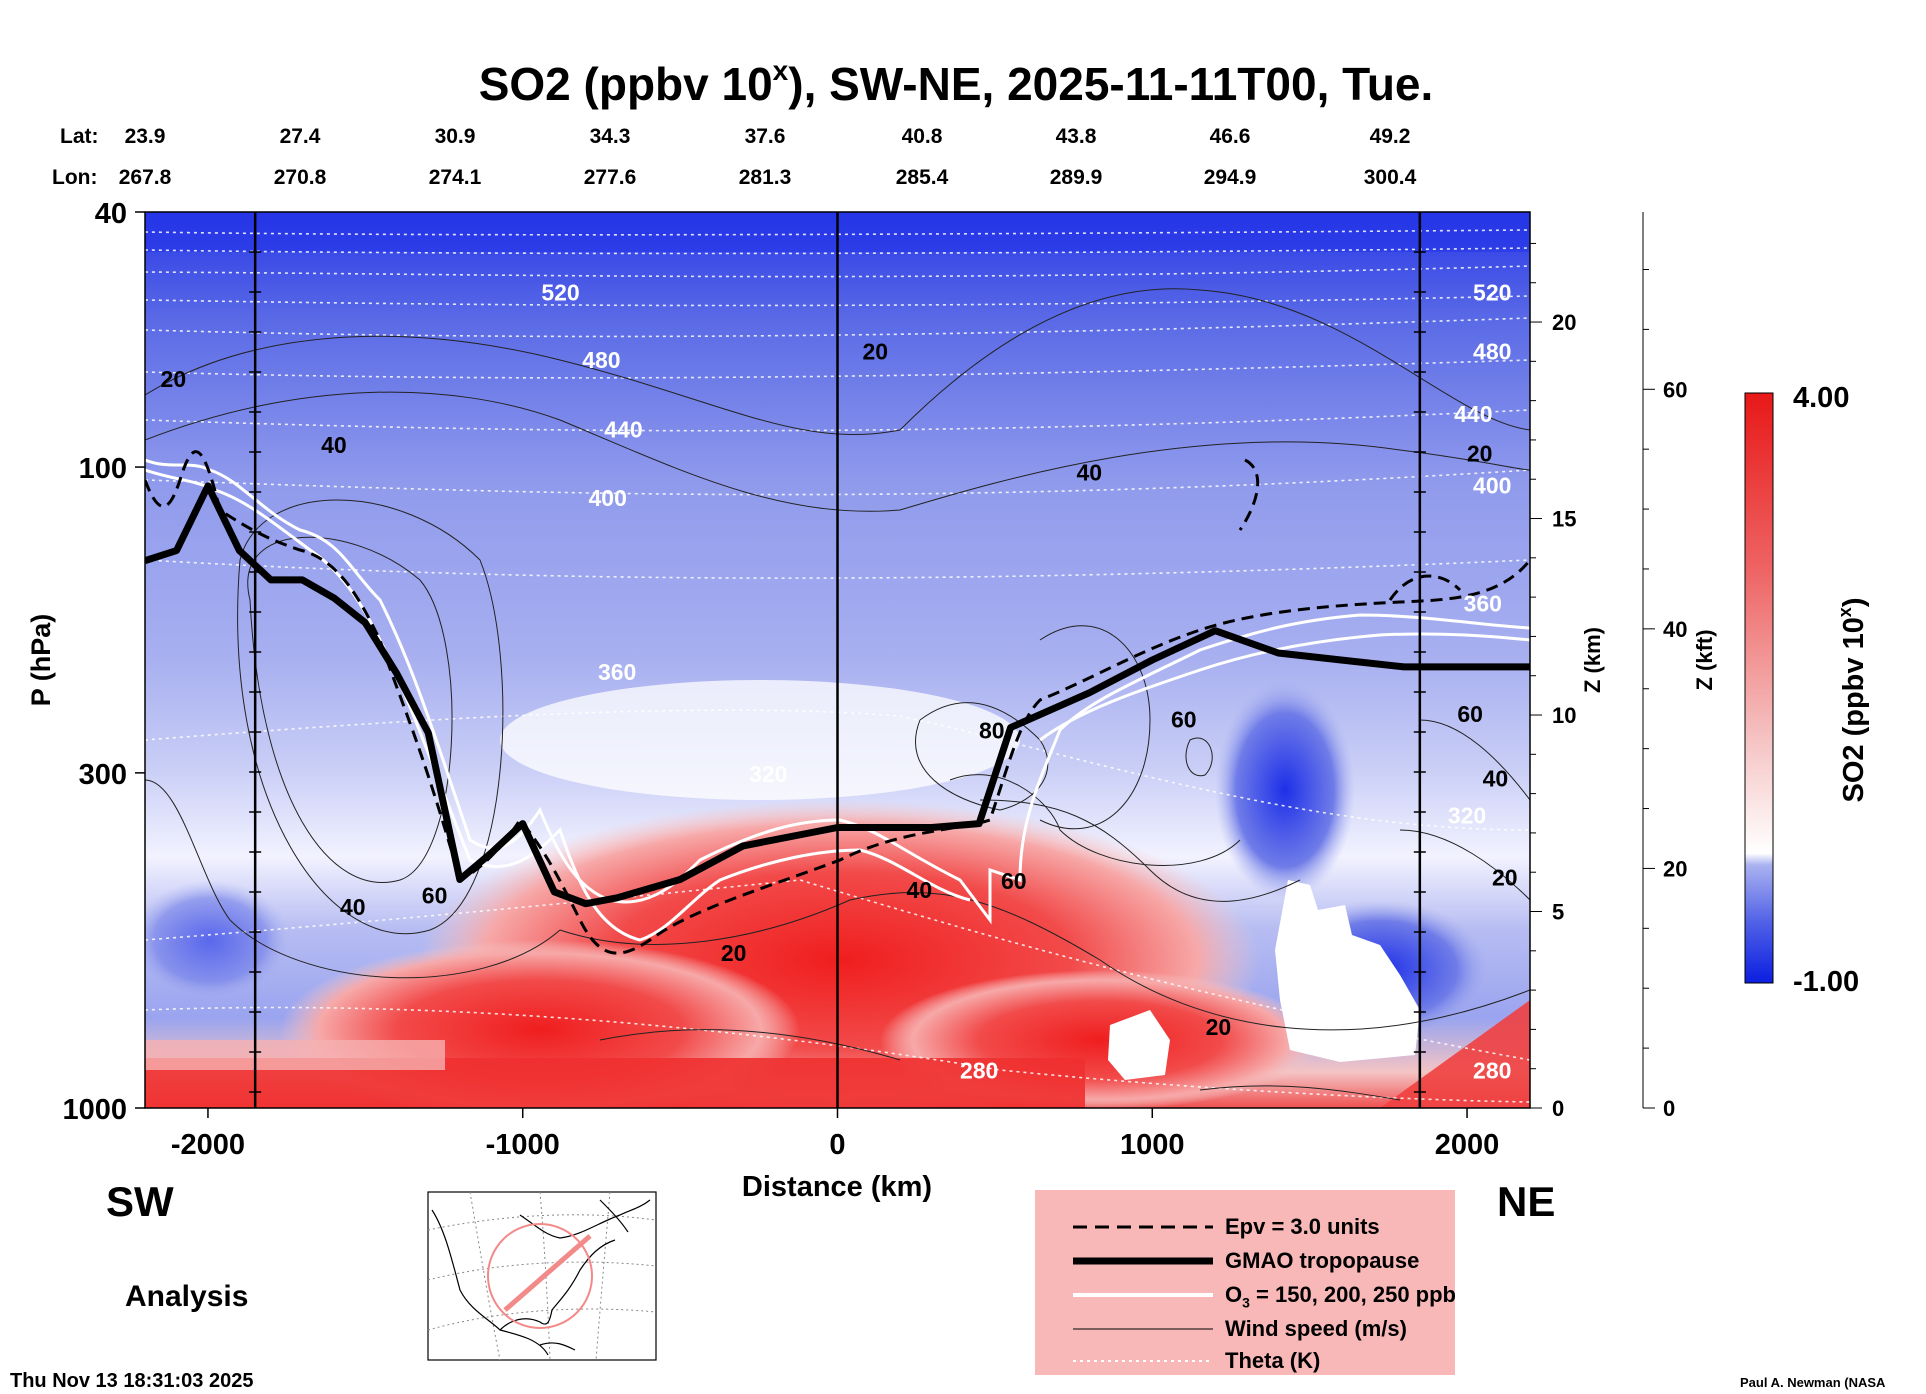 This screenshot has height=1394, width=1926. I want to click on legend-thick-swatch, so click(1143, 1261).